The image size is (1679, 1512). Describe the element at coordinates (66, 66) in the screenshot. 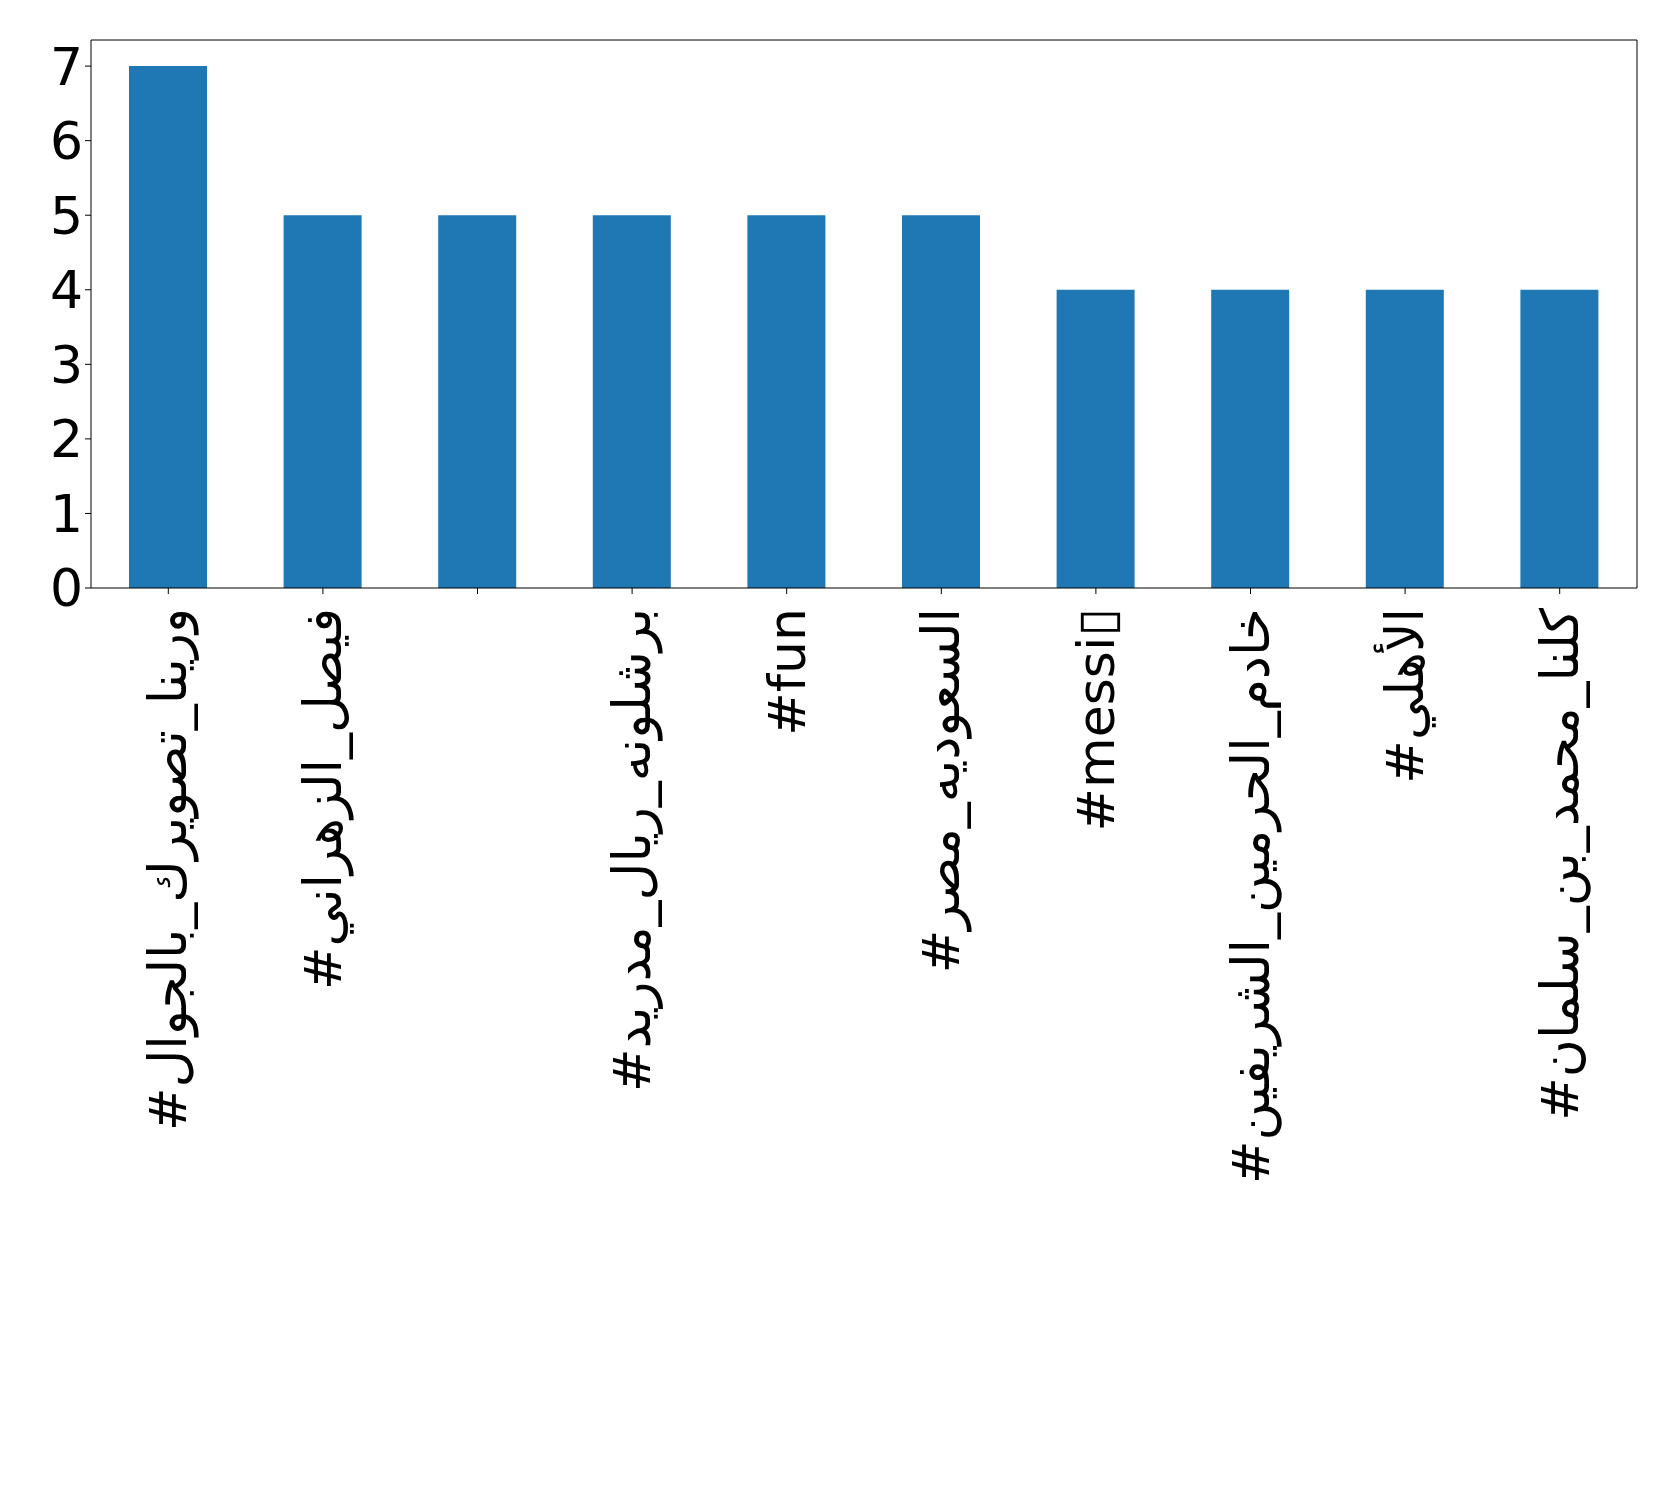

I see `y-tick-label: 7` at that location.